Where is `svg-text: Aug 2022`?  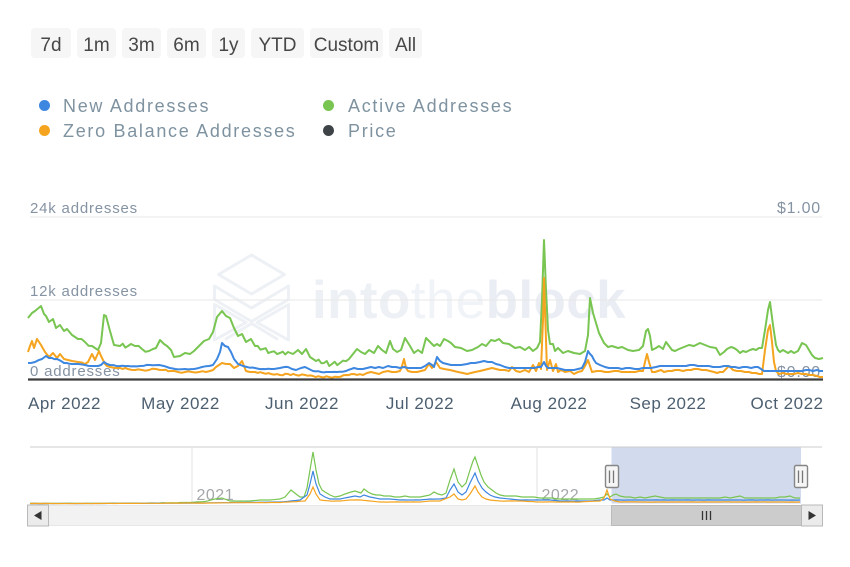
svg-text: Aug 2022 is located at coordinates (549, 403).